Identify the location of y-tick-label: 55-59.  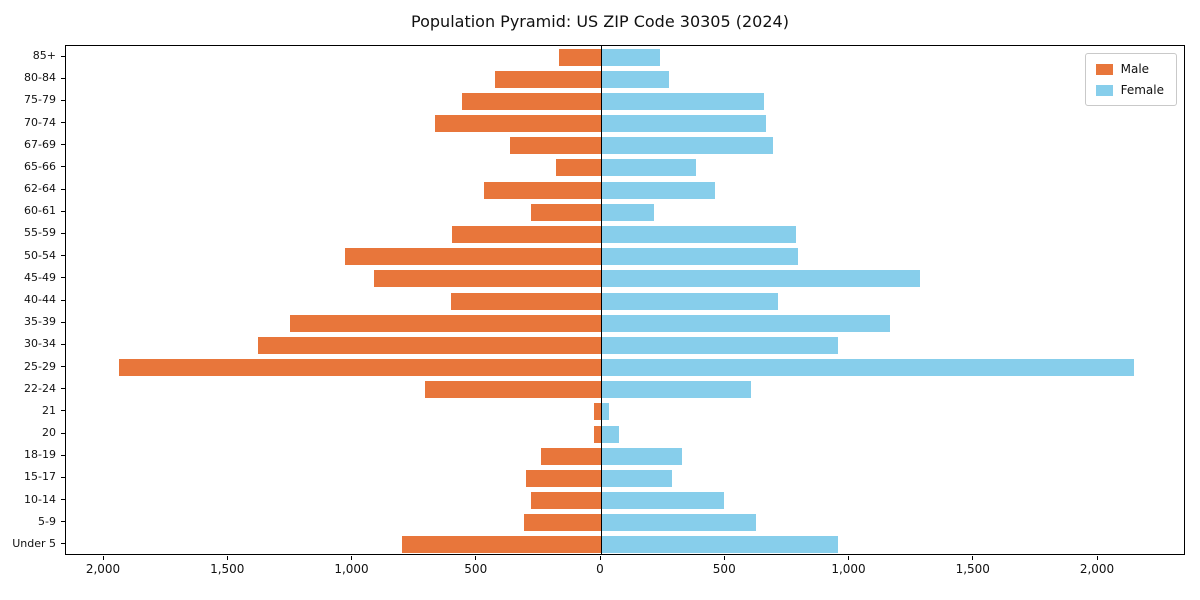
(40, 233).